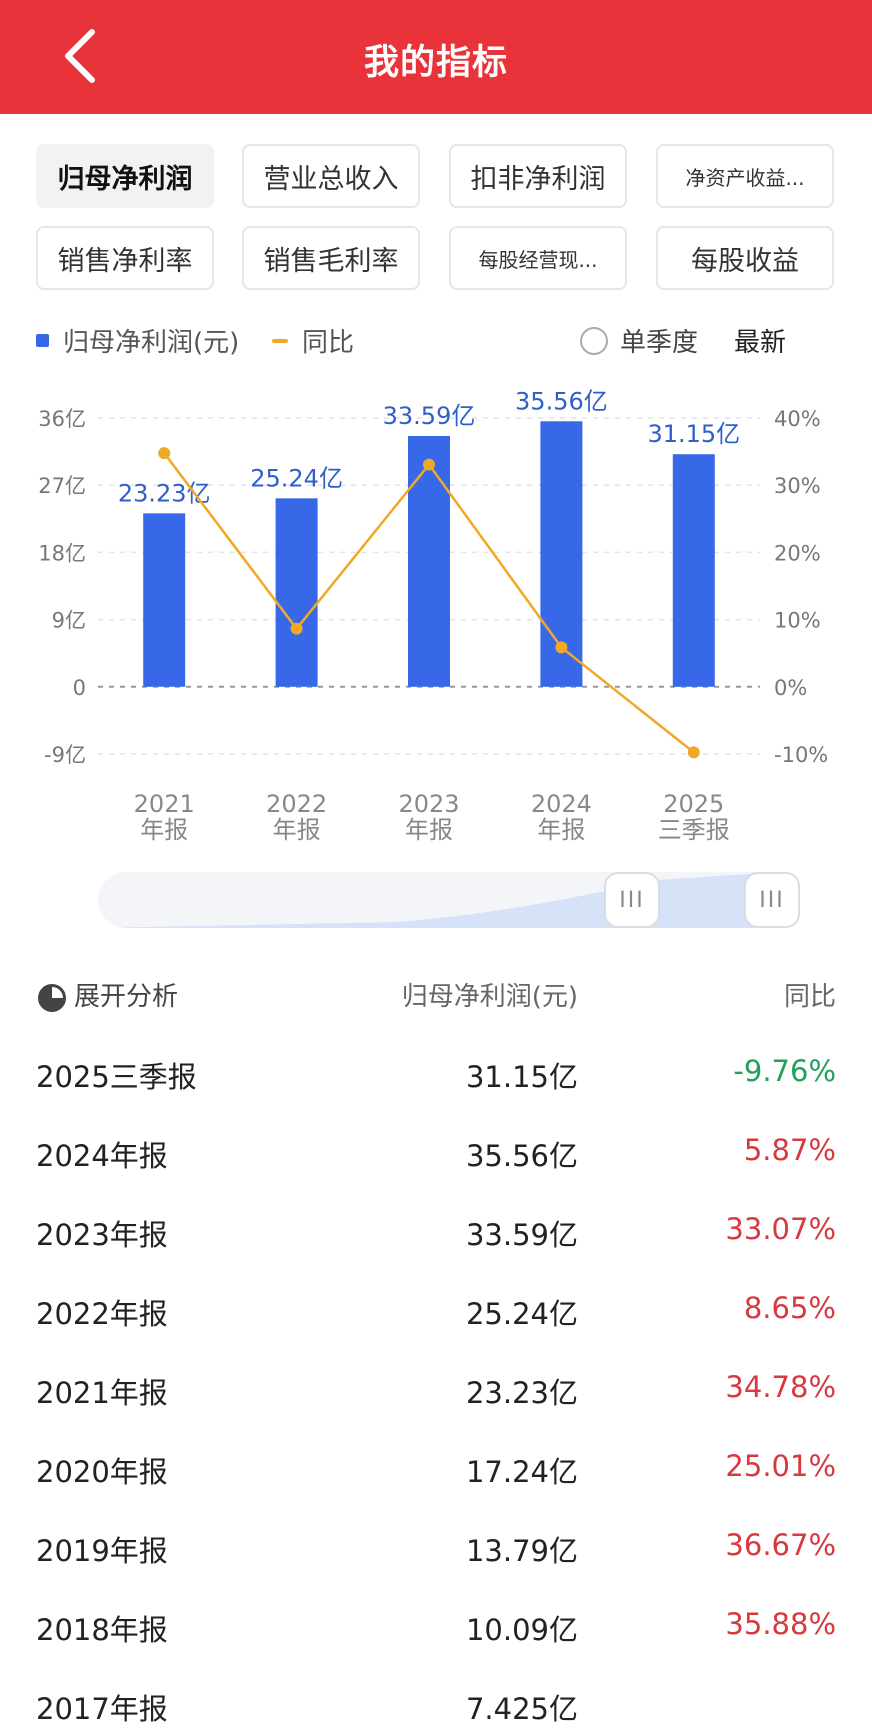 This screenshot has width=872, height=1735. I want to click on app-header: 我的指标, so click(436, 57).